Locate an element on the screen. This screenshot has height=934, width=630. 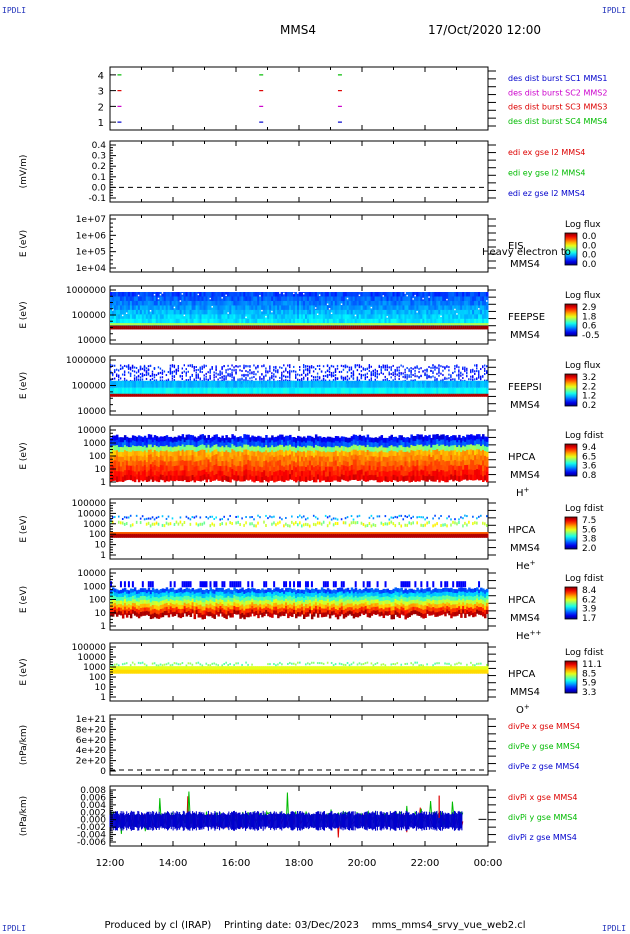
y-tick-label-3: 100000 is located at coordinates (89, 316).